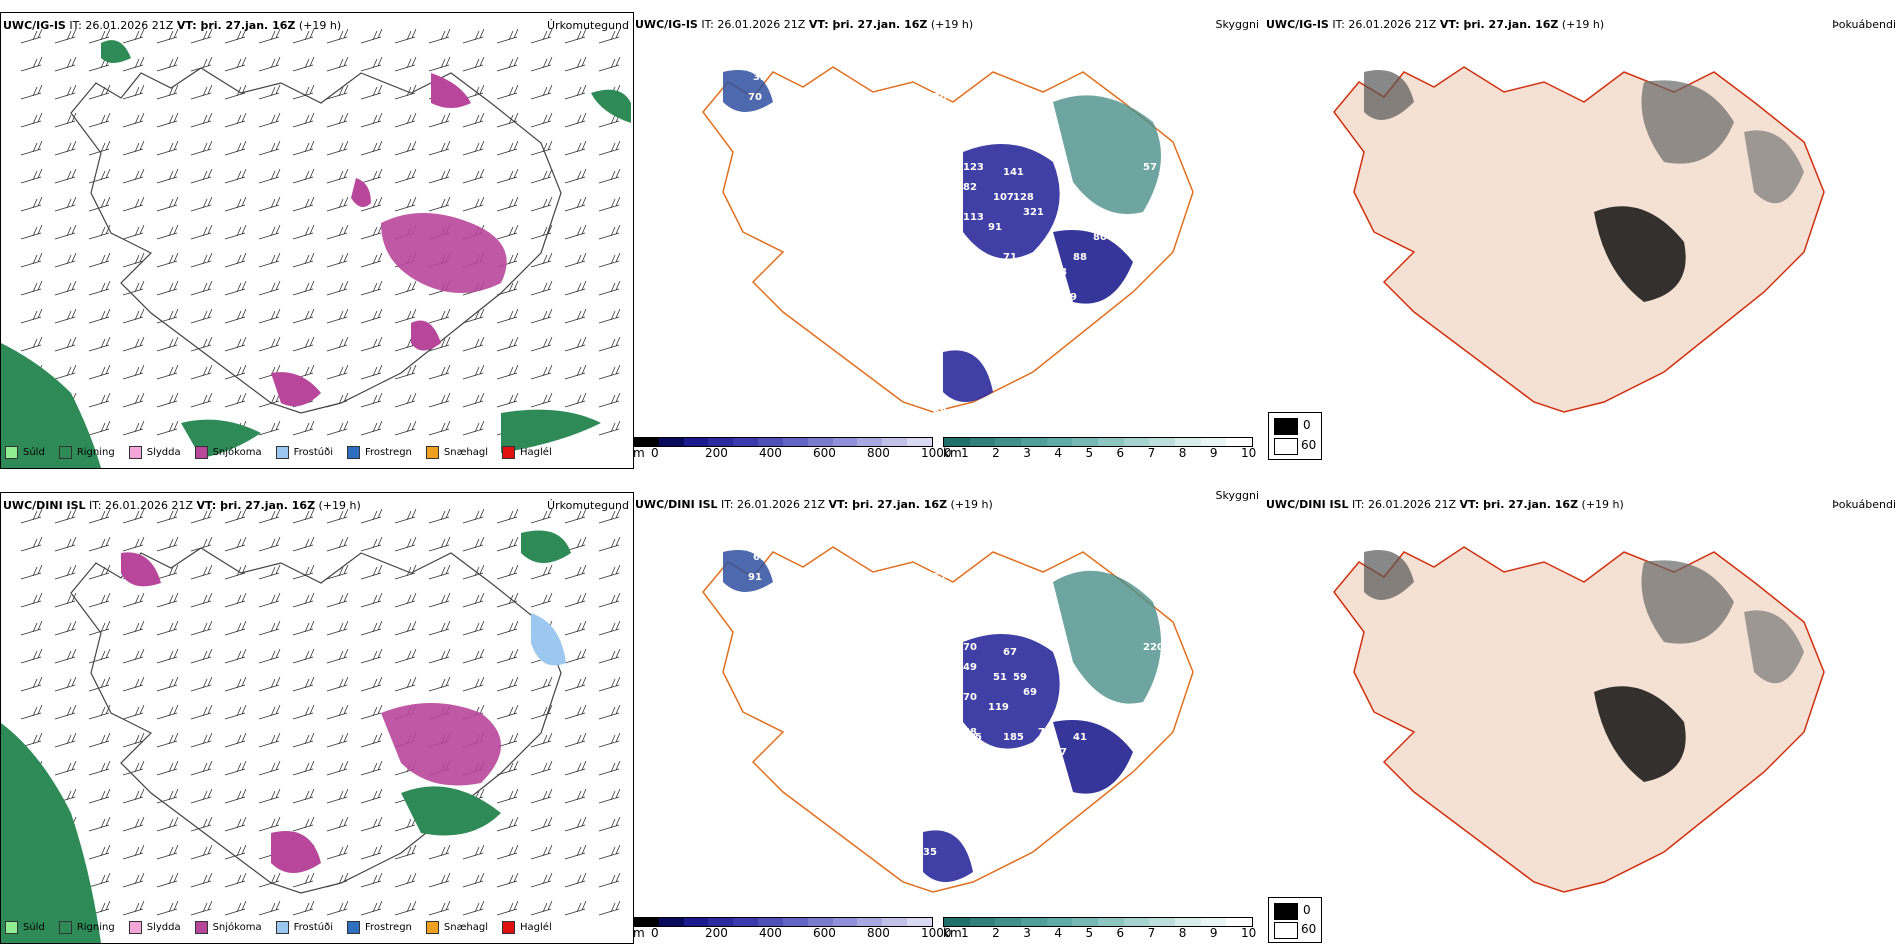  Describe the element at coordinates (353, 927) in the screenshot. I see `legend-swatch` at that location.